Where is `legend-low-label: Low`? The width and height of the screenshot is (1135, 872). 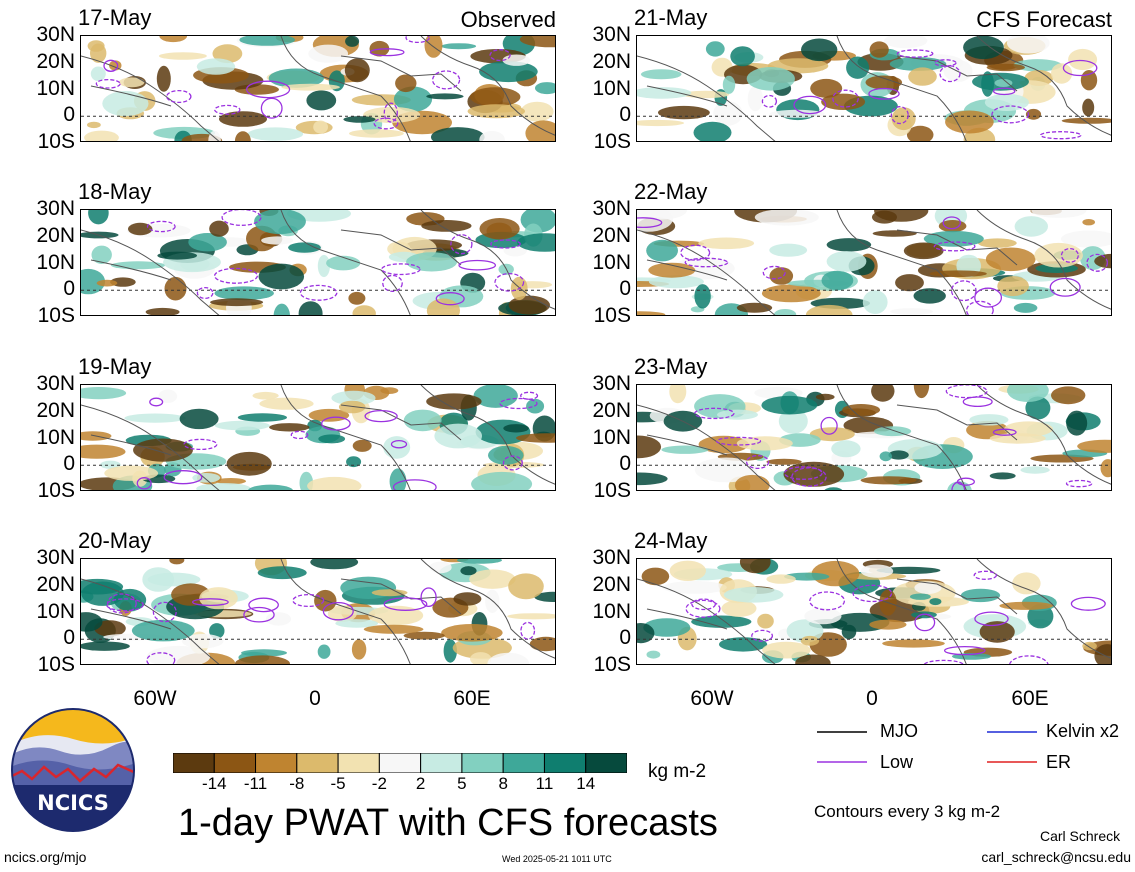
legend-low-label: Low is located at coordinates (897, 762).